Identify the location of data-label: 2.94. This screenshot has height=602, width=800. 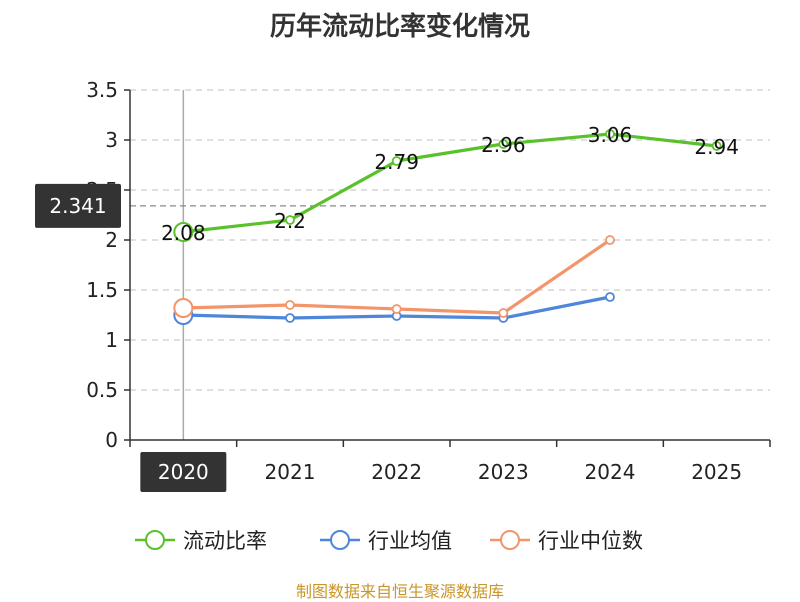
(716, 147).